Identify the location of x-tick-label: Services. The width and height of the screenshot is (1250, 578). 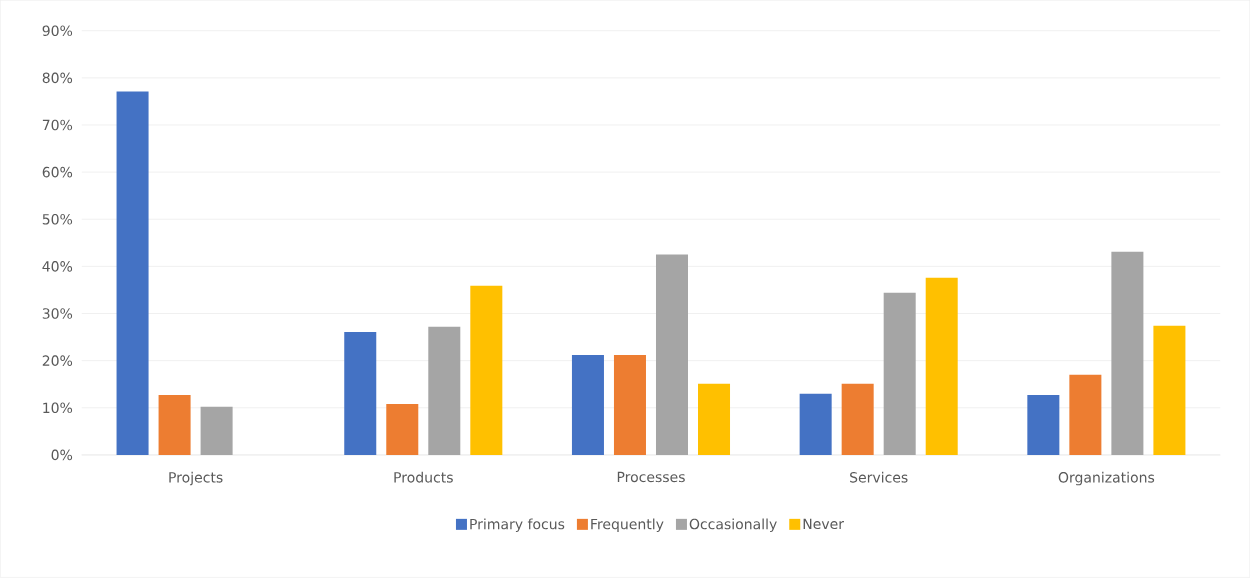
(879, 477).